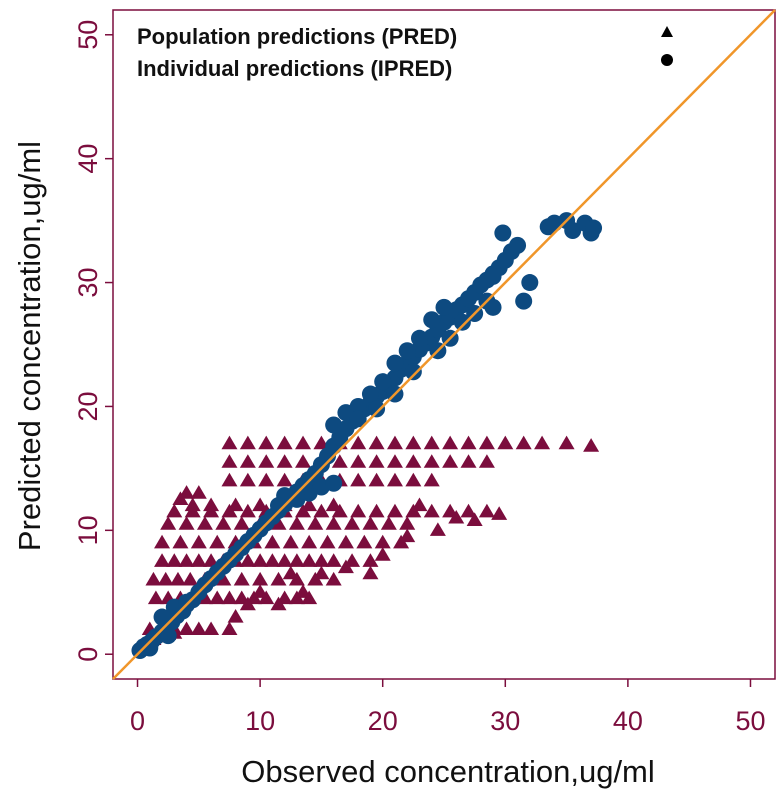 The height and width of the screenshot is (793, 777). I want to click on y-tick-label: 10, so click(88, 530).